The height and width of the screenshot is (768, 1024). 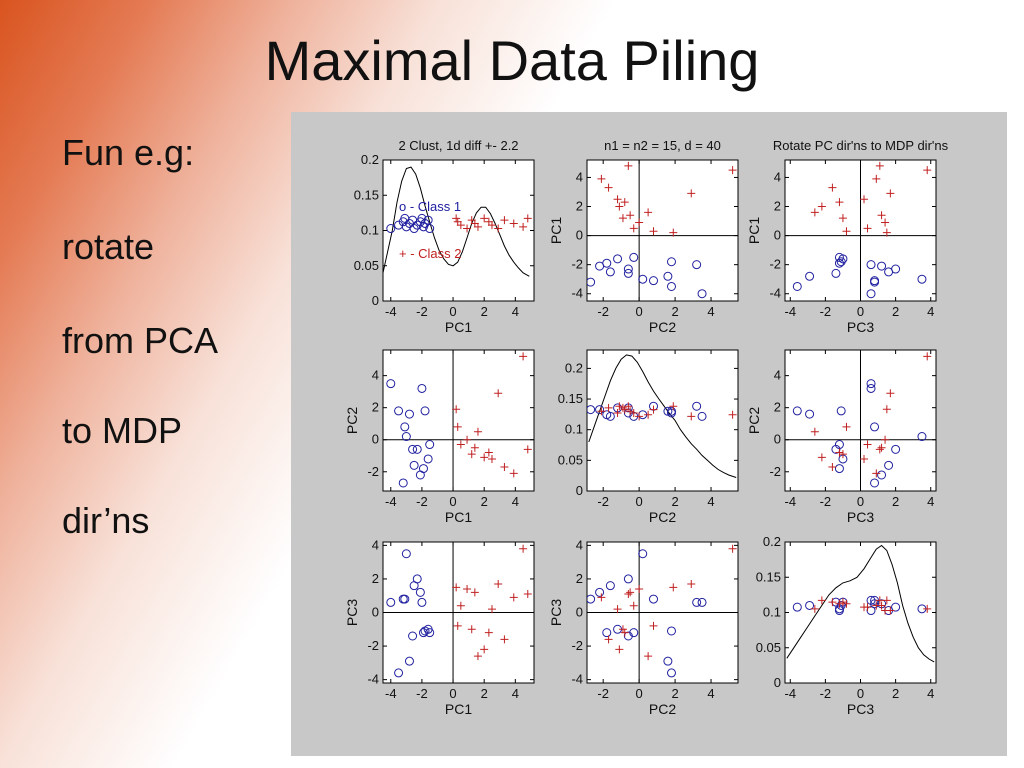 What do you see at coordinates (128, 152) in the screenshot?
I see `bullet-fun-eg: Fun e.g:` at bounding box center [128, 152].